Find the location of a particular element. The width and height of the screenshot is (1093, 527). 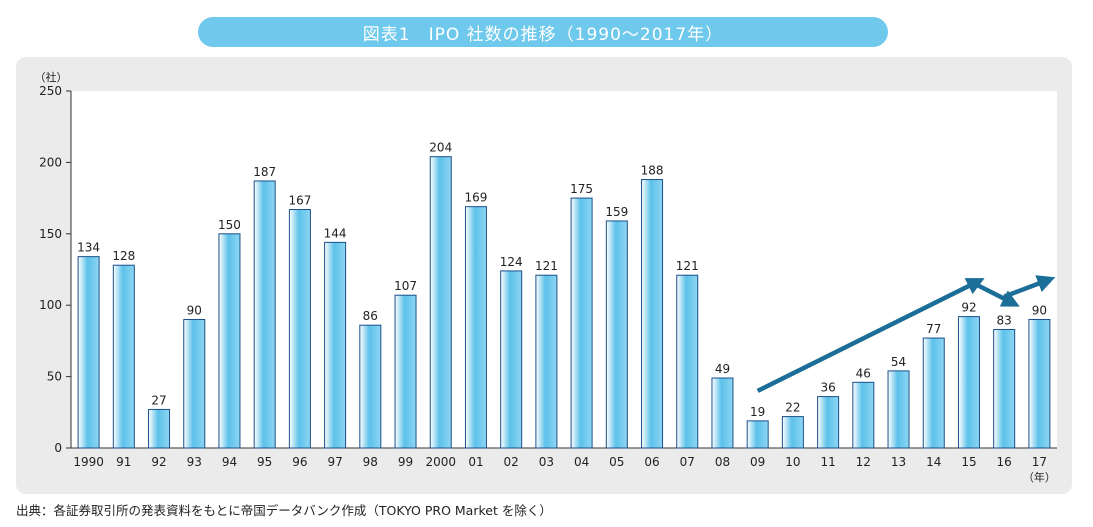

x-tick-label: 94 is located at coordinates (229, 462).